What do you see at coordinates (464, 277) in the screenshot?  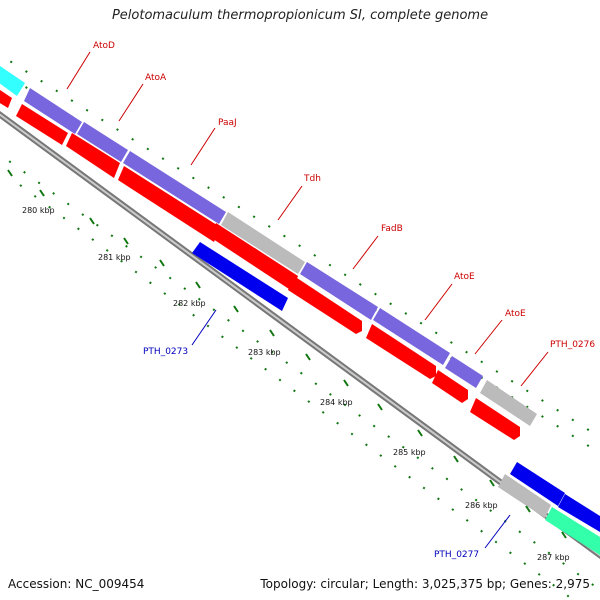 I see `gene-label-atoe-1: AtoE` at bounding box center [464, 277].